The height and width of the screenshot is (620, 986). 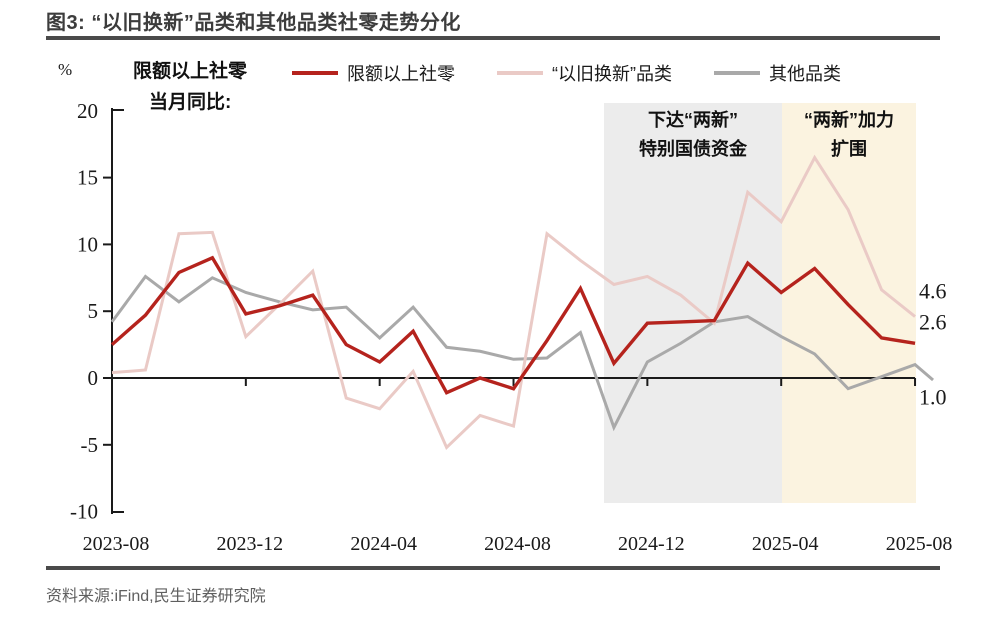 I want to click on y-tick-label: 0, so click(x=93, y=378).